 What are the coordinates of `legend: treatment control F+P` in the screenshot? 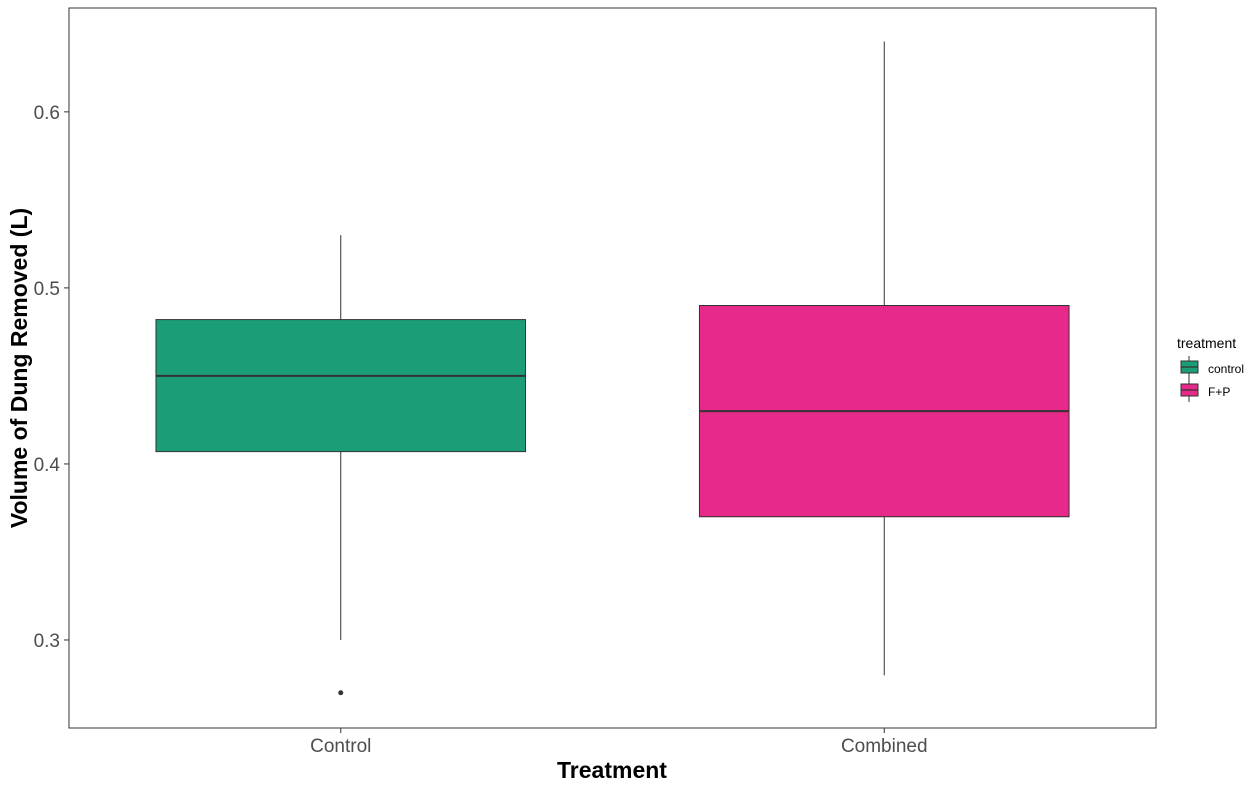 It's located at (1210, 368).